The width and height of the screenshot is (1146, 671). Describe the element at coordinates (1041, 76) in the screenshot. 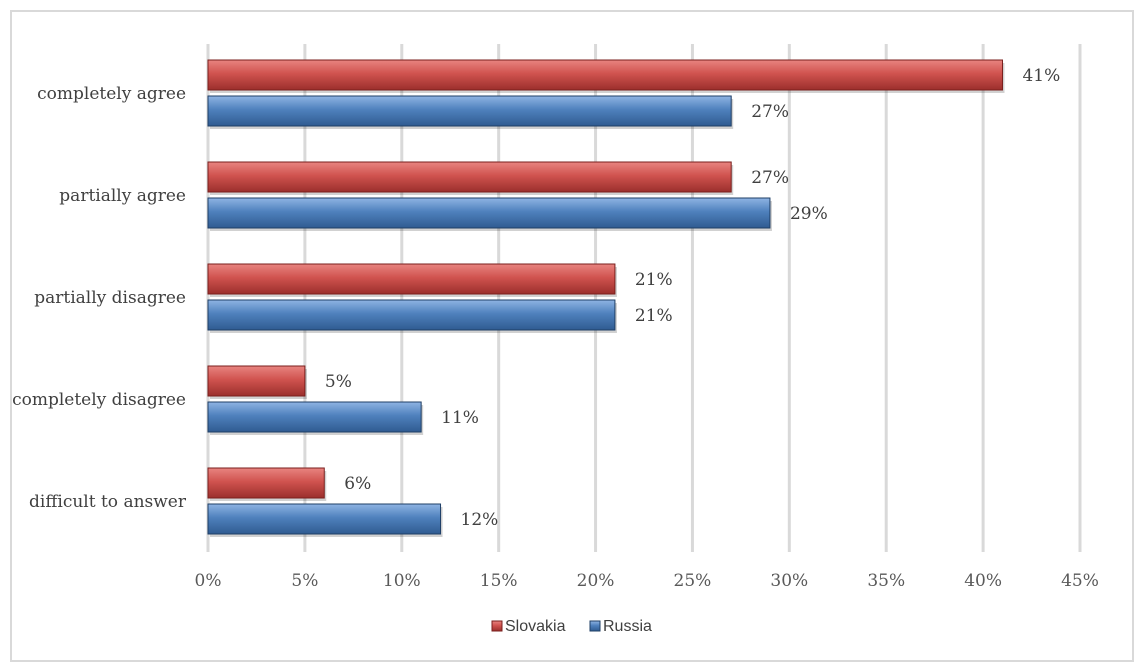

I see `data-label: 41%` at that location.